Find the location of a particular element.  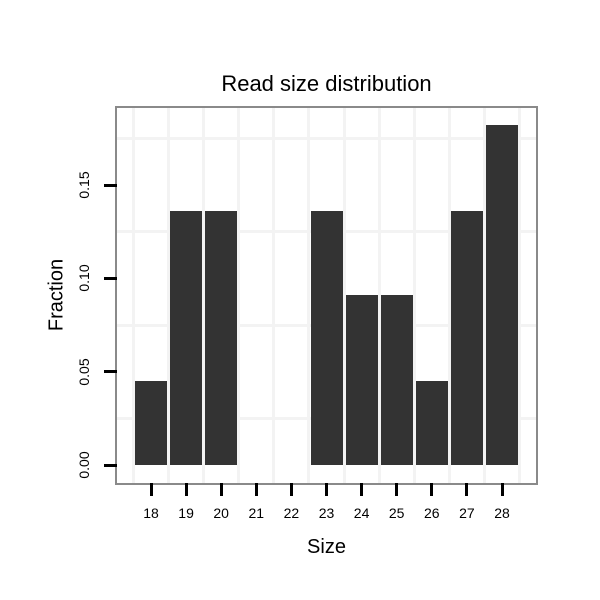

x-tick-label: 19 is located at coordinates (186, 513).